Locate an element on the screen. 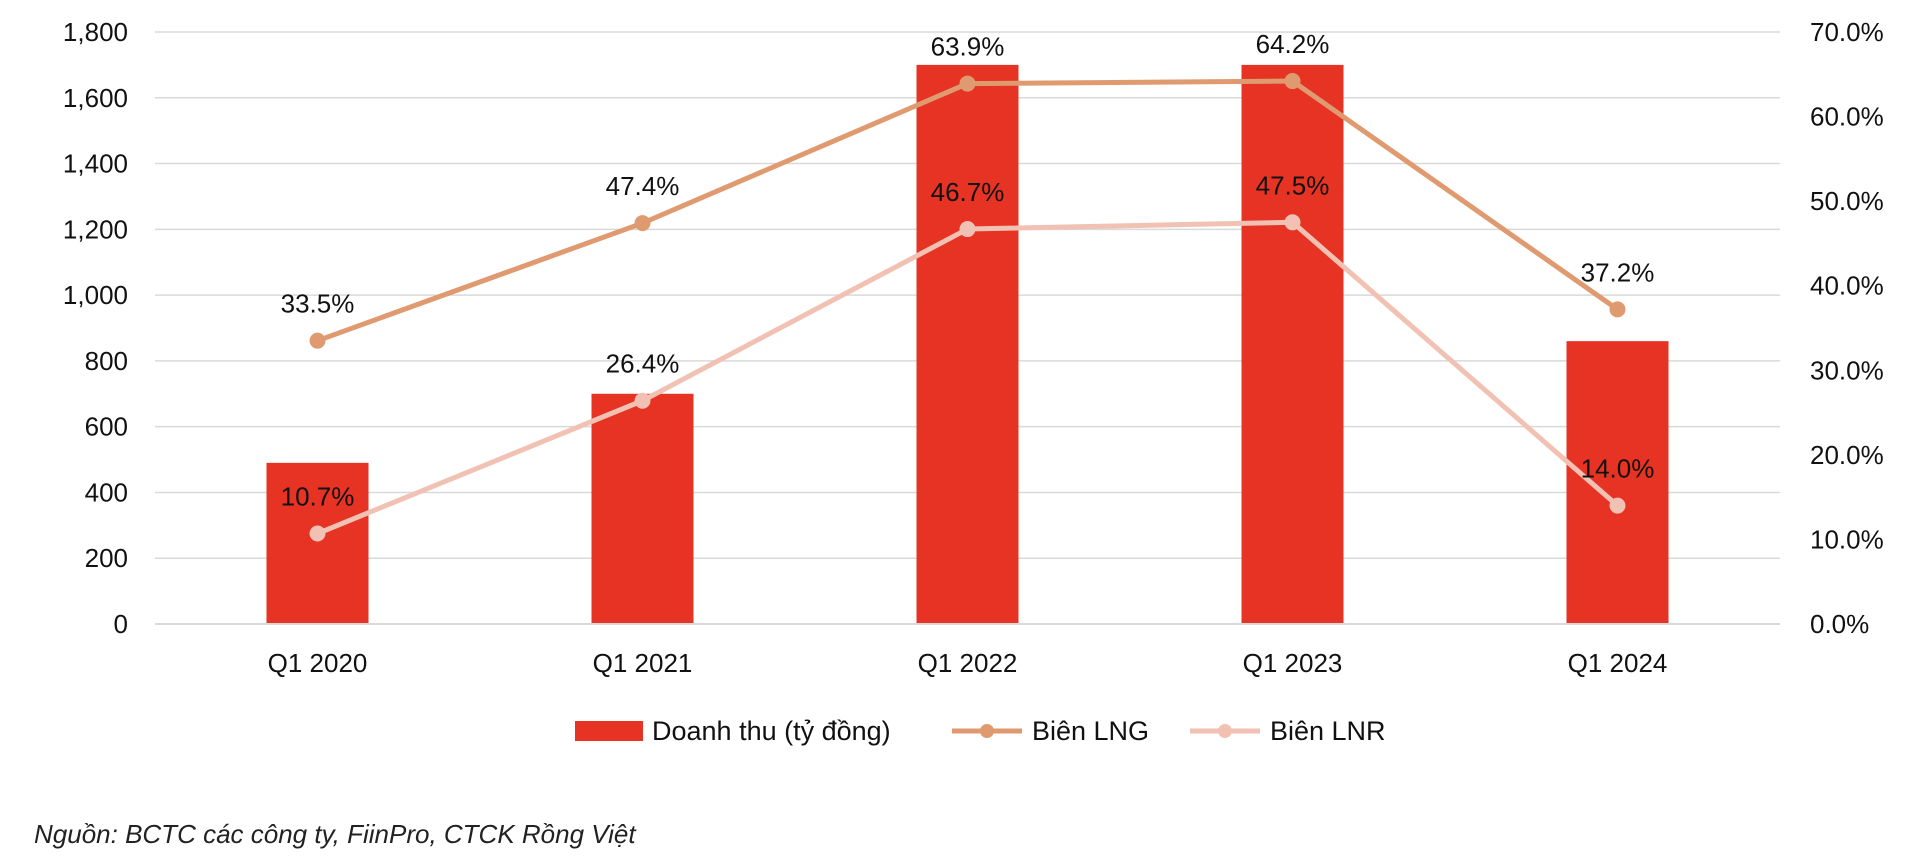 This screenshot has height=860, width=1920. bar-q1-2023 is located at coordinates (1292, 344).